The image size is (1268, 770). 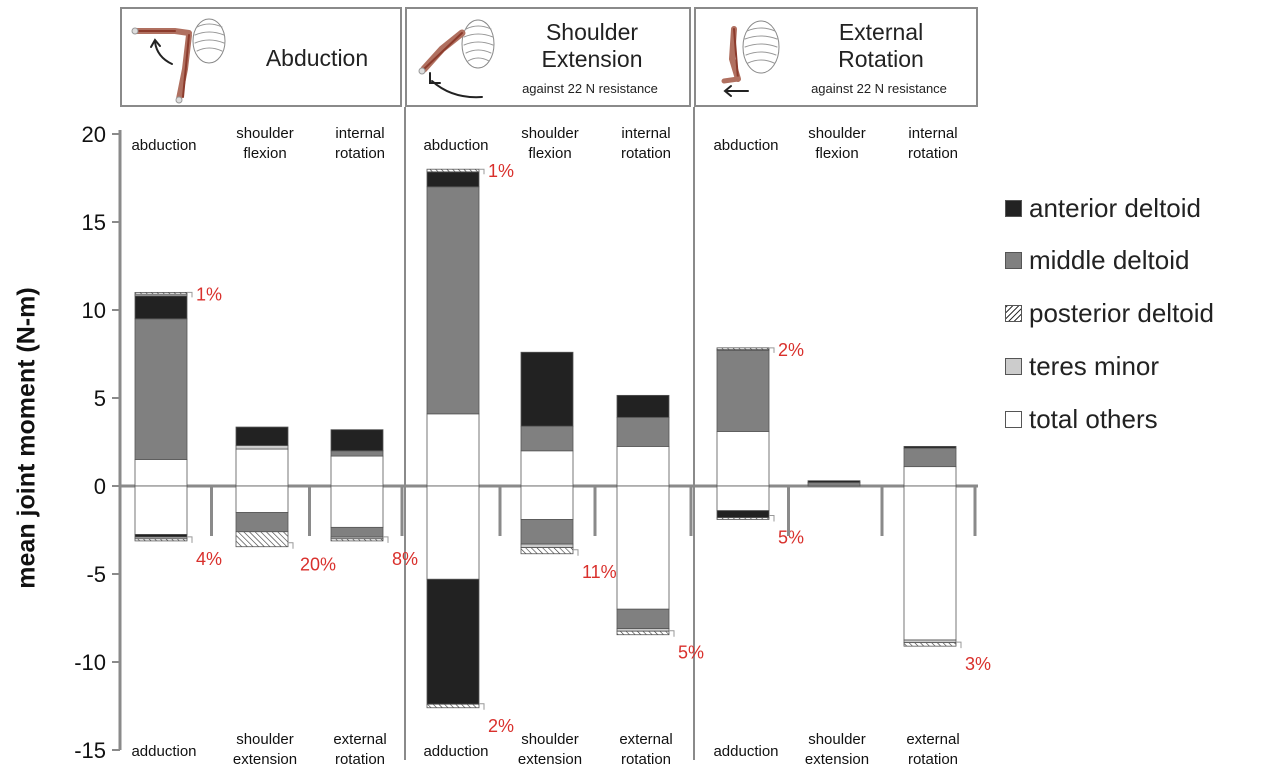 I want to click on legend-label: middle deltoid, so click(x=1109, y=259).